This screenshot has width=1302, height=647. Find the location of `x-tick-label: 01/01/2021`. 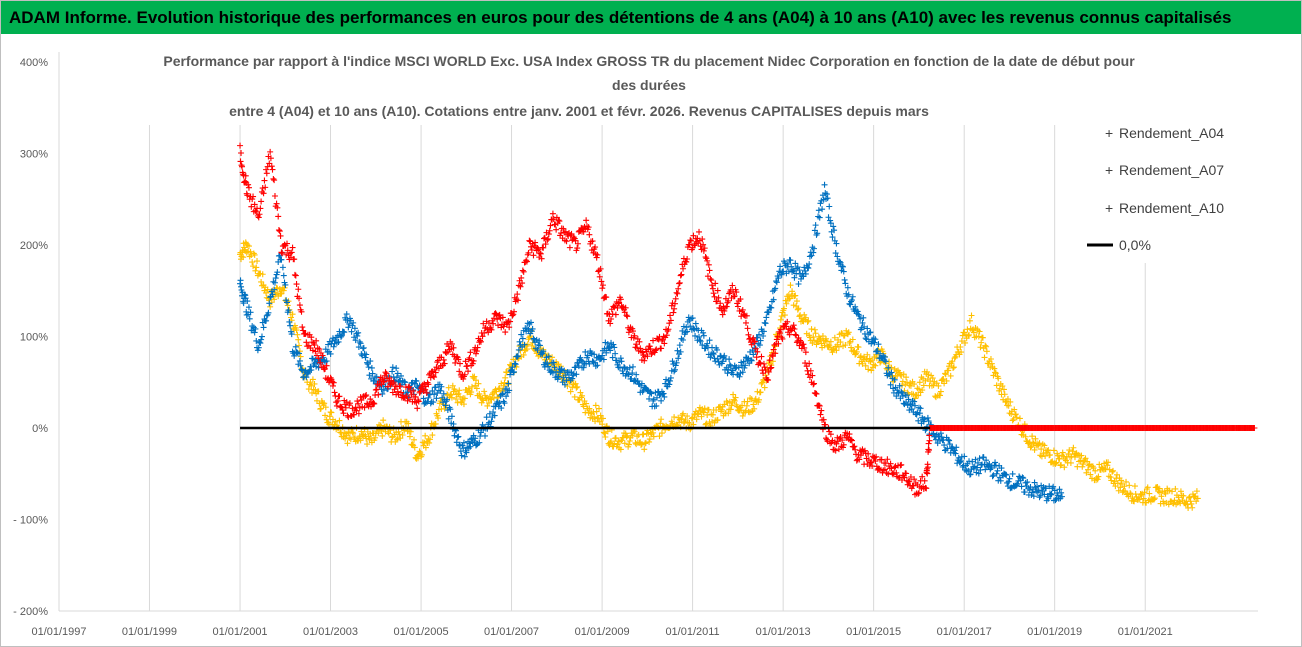

x-tick-label: 01/01/2021 is located at coordinates (1145, 632).